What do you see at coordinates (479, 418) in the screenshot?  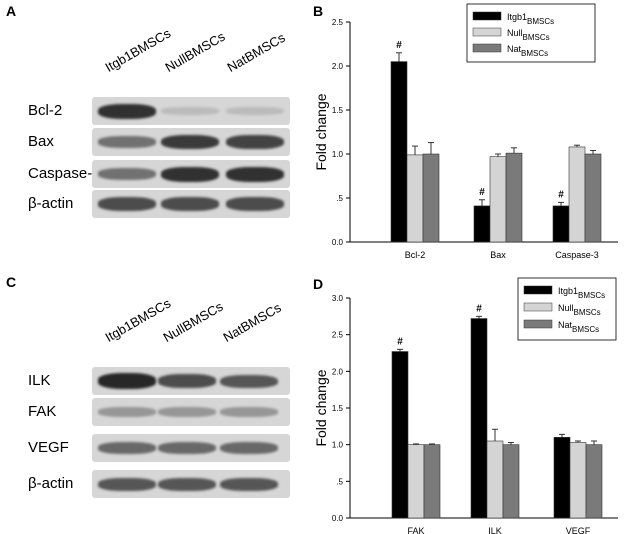 I see `bar-itgb1-ilk` at bounding box center [479, 418].